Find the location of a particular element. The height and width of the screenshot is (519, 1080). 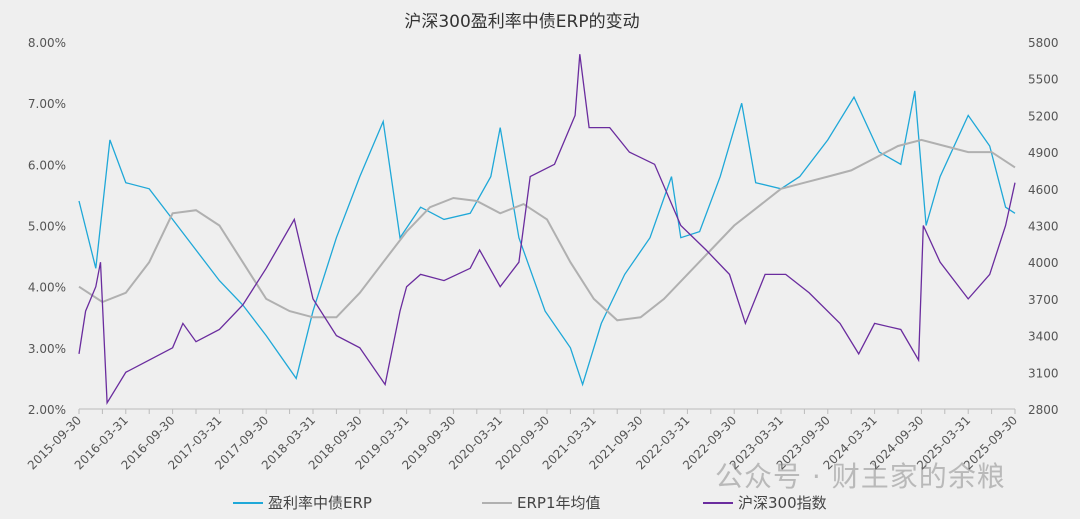

y-right-tick-label: 5500 is located at coordinates (1043, 80).